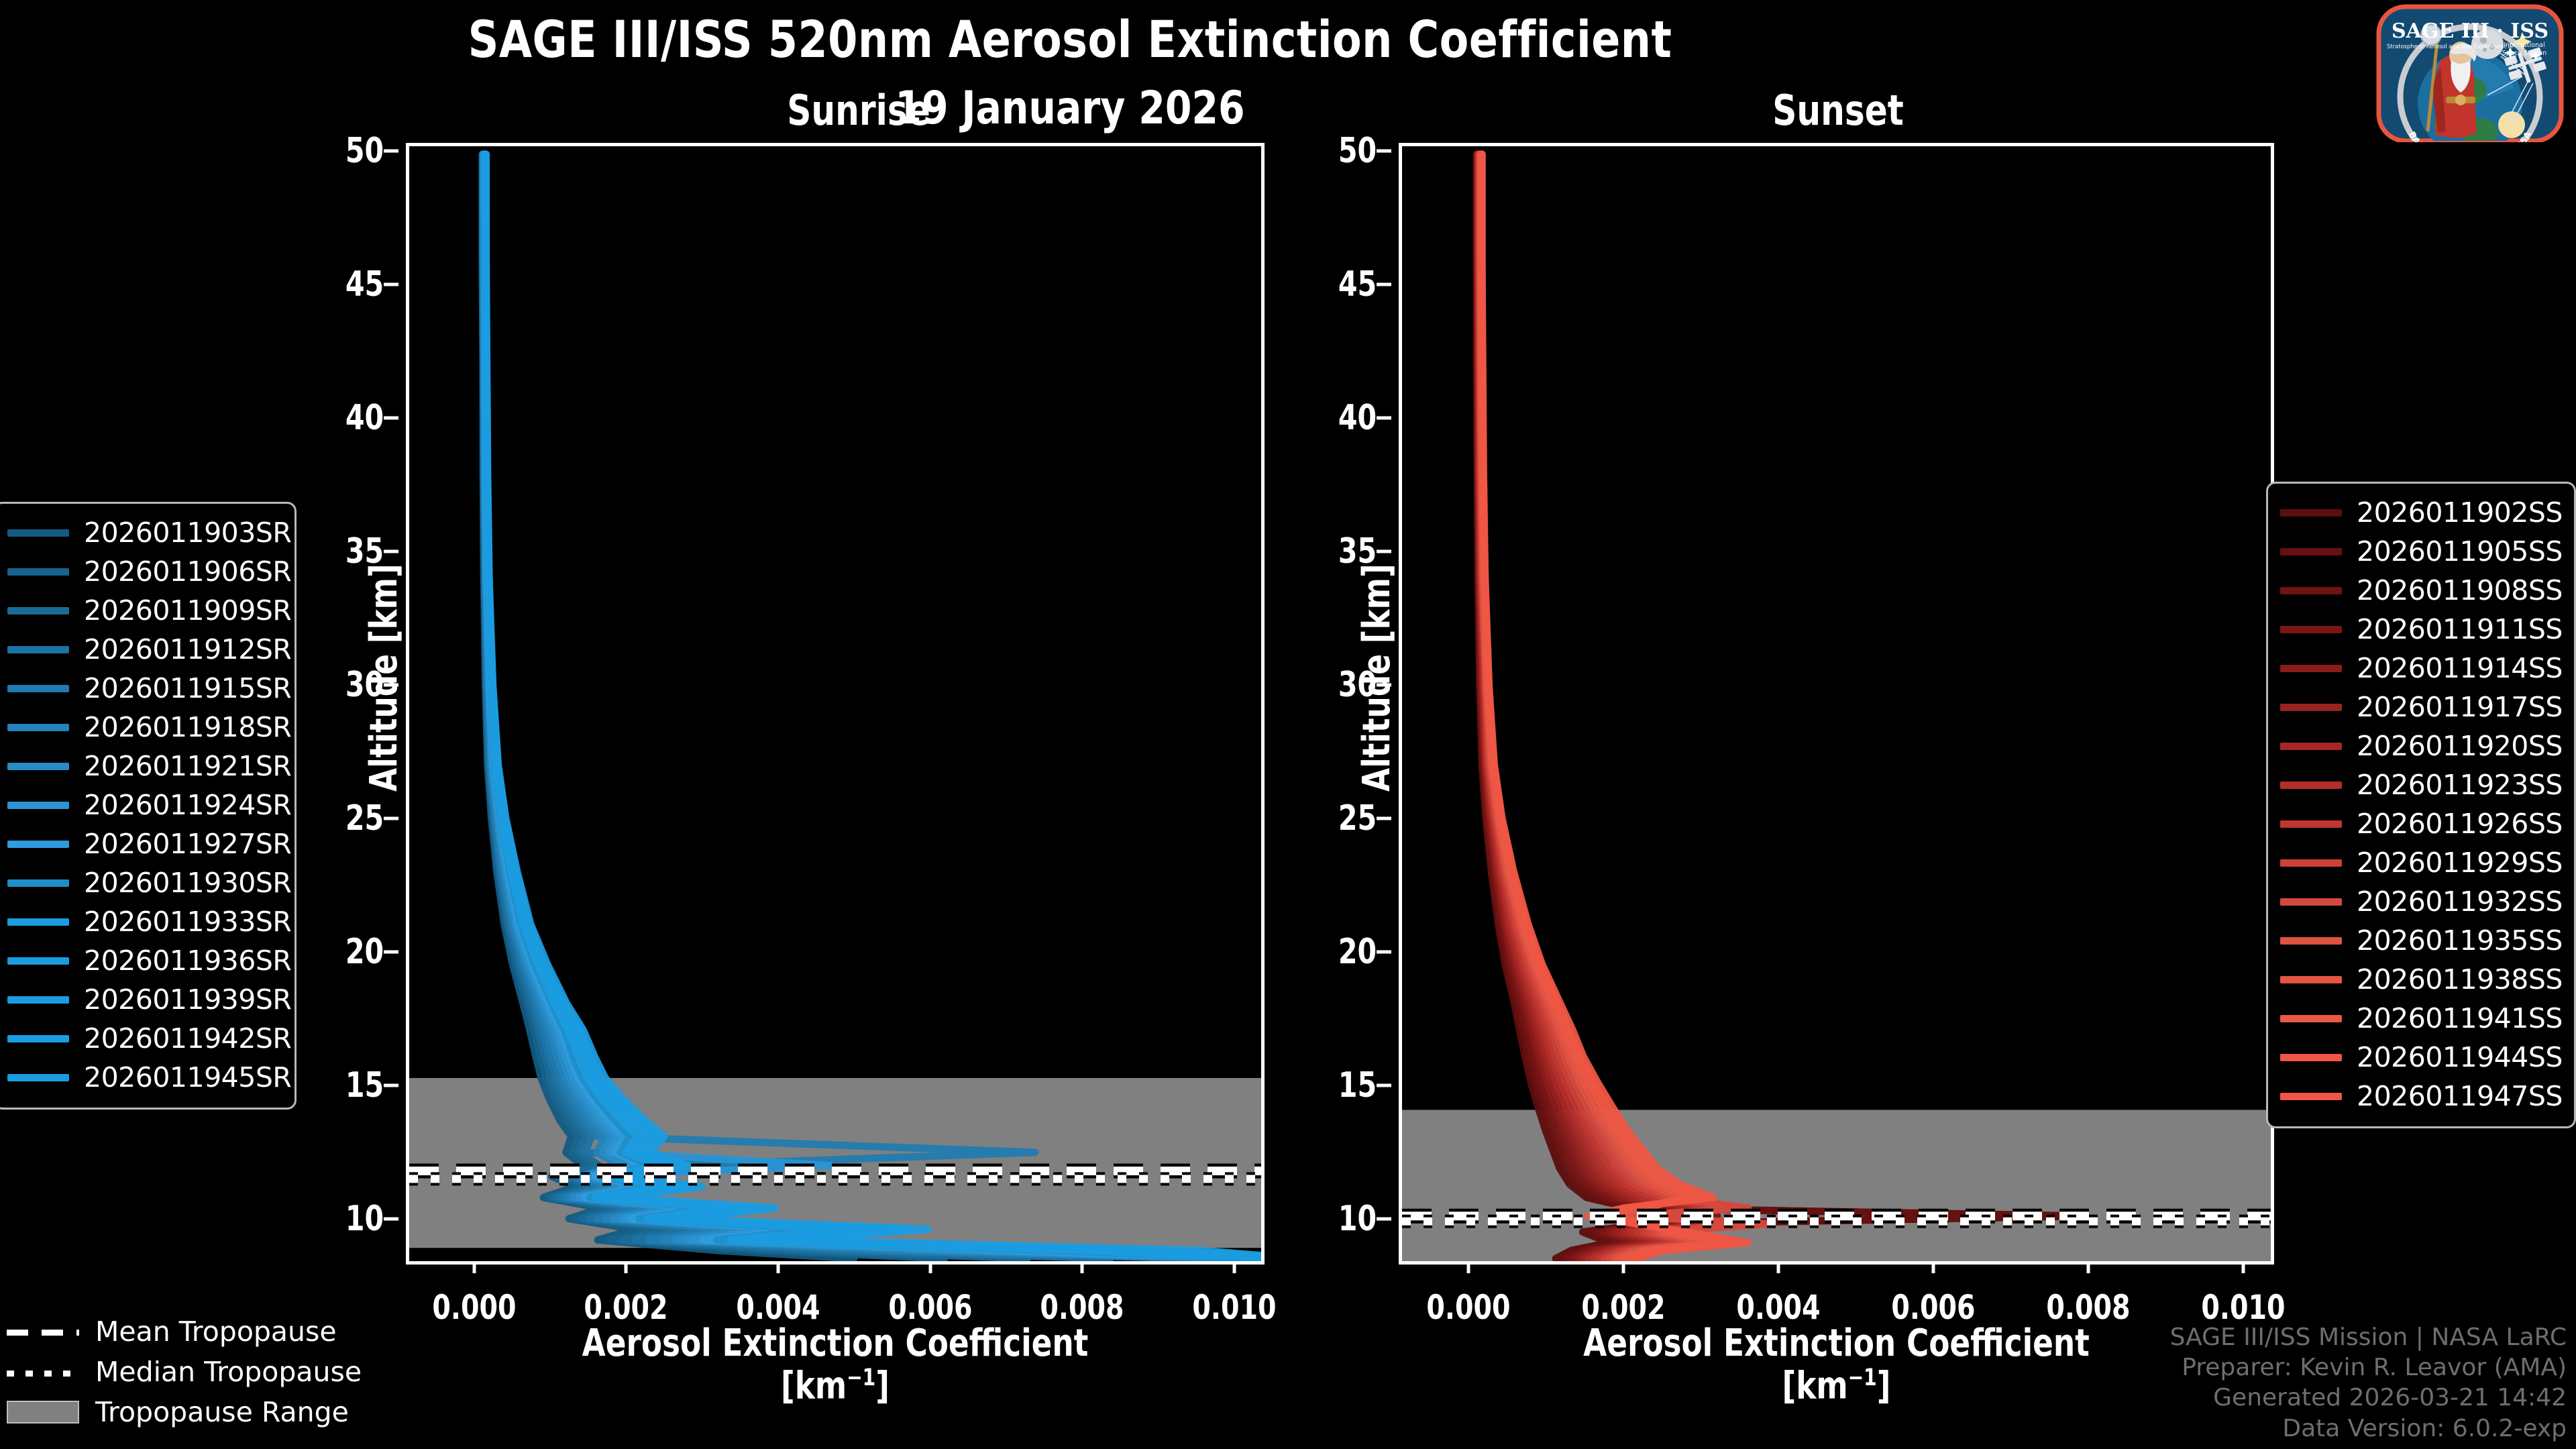 This screenshot has height=1449, width=2576. What do you see at coordinates (228, 1372) in the screenshot?
I see `tropopause-legend-label: Median Tropopause` at bounding box center [228, 1372].